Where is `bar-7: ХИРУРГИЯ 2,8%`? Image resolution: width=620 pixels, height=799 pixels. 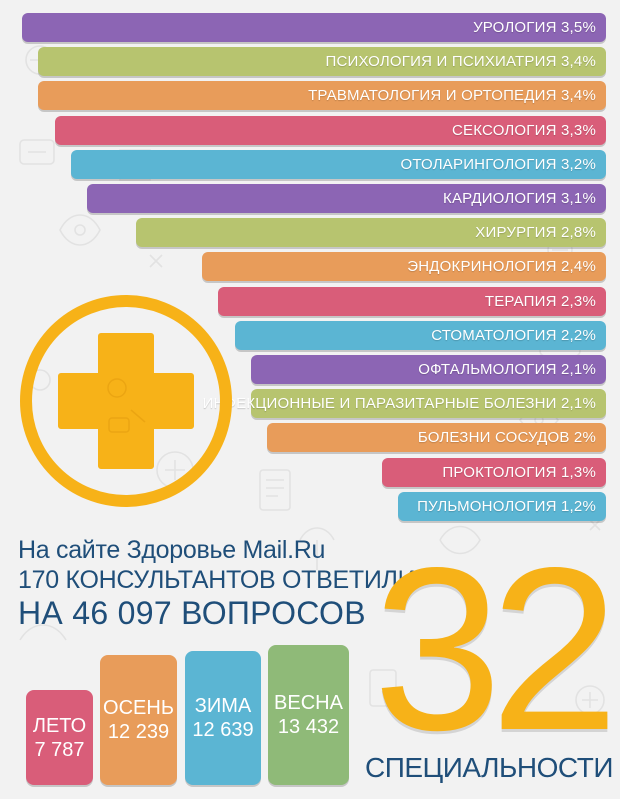 bar-7: ХИРУРГИЯ 2,8% is located at coordinates (371, 233).